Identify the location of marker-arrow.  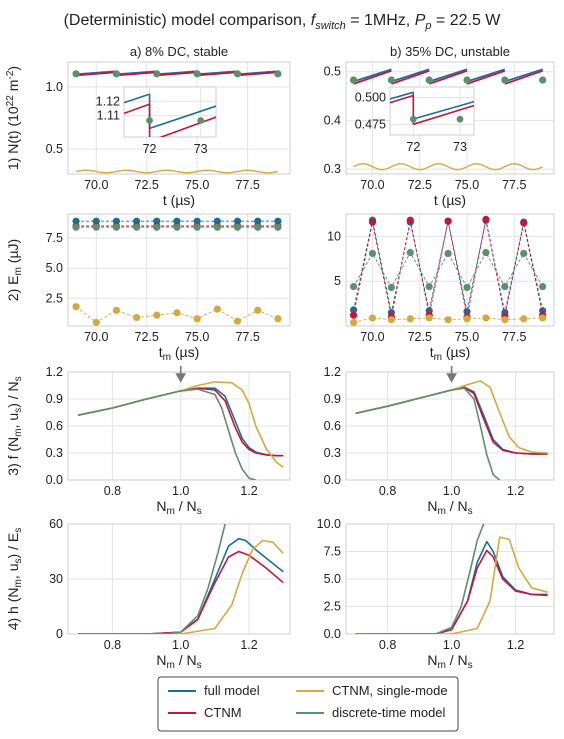
(181, 374).